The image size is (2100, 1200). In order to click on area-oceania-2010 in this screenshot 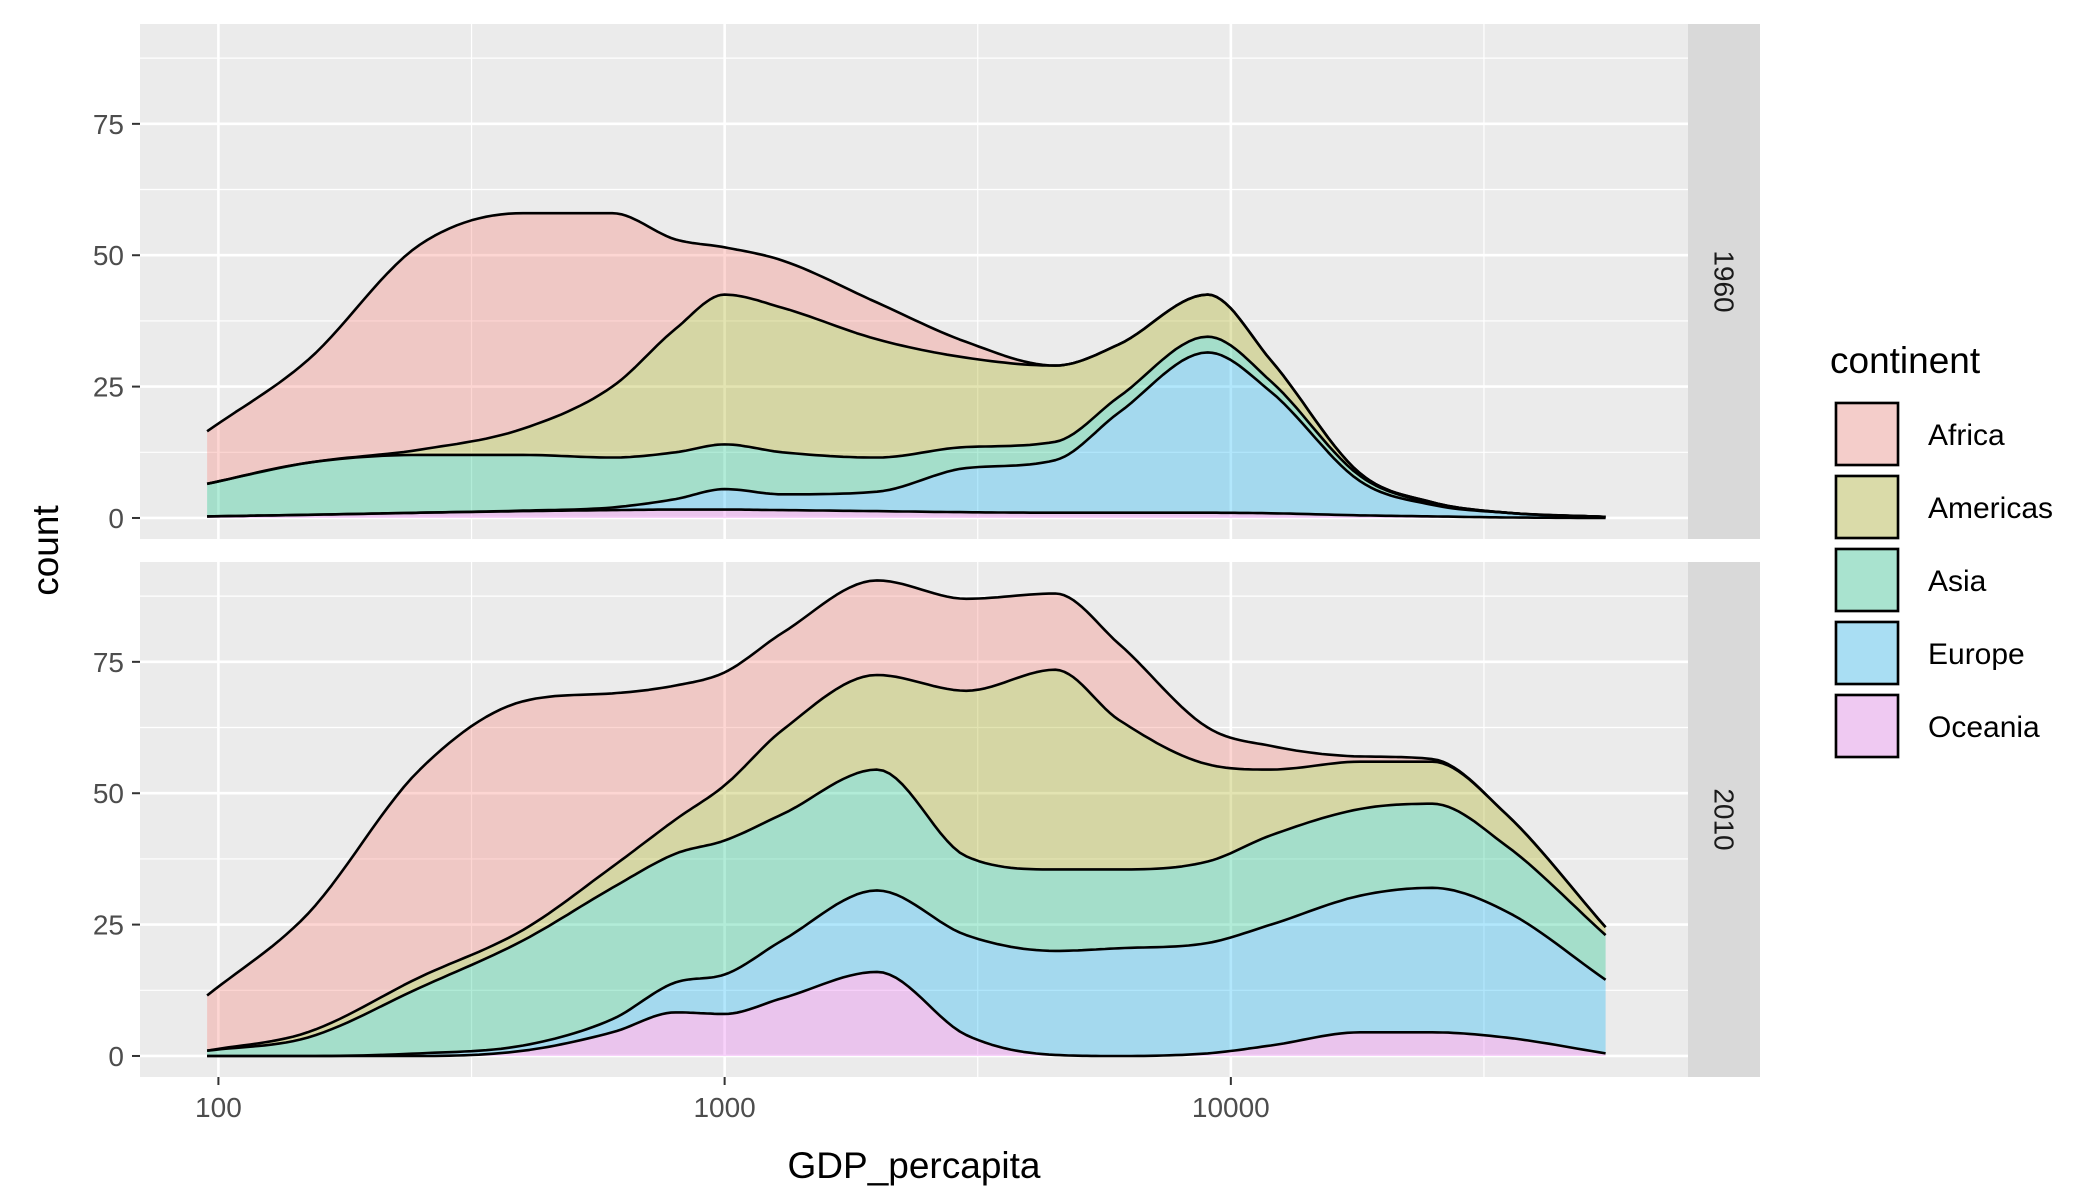, I will do `click(906, 1013)`.